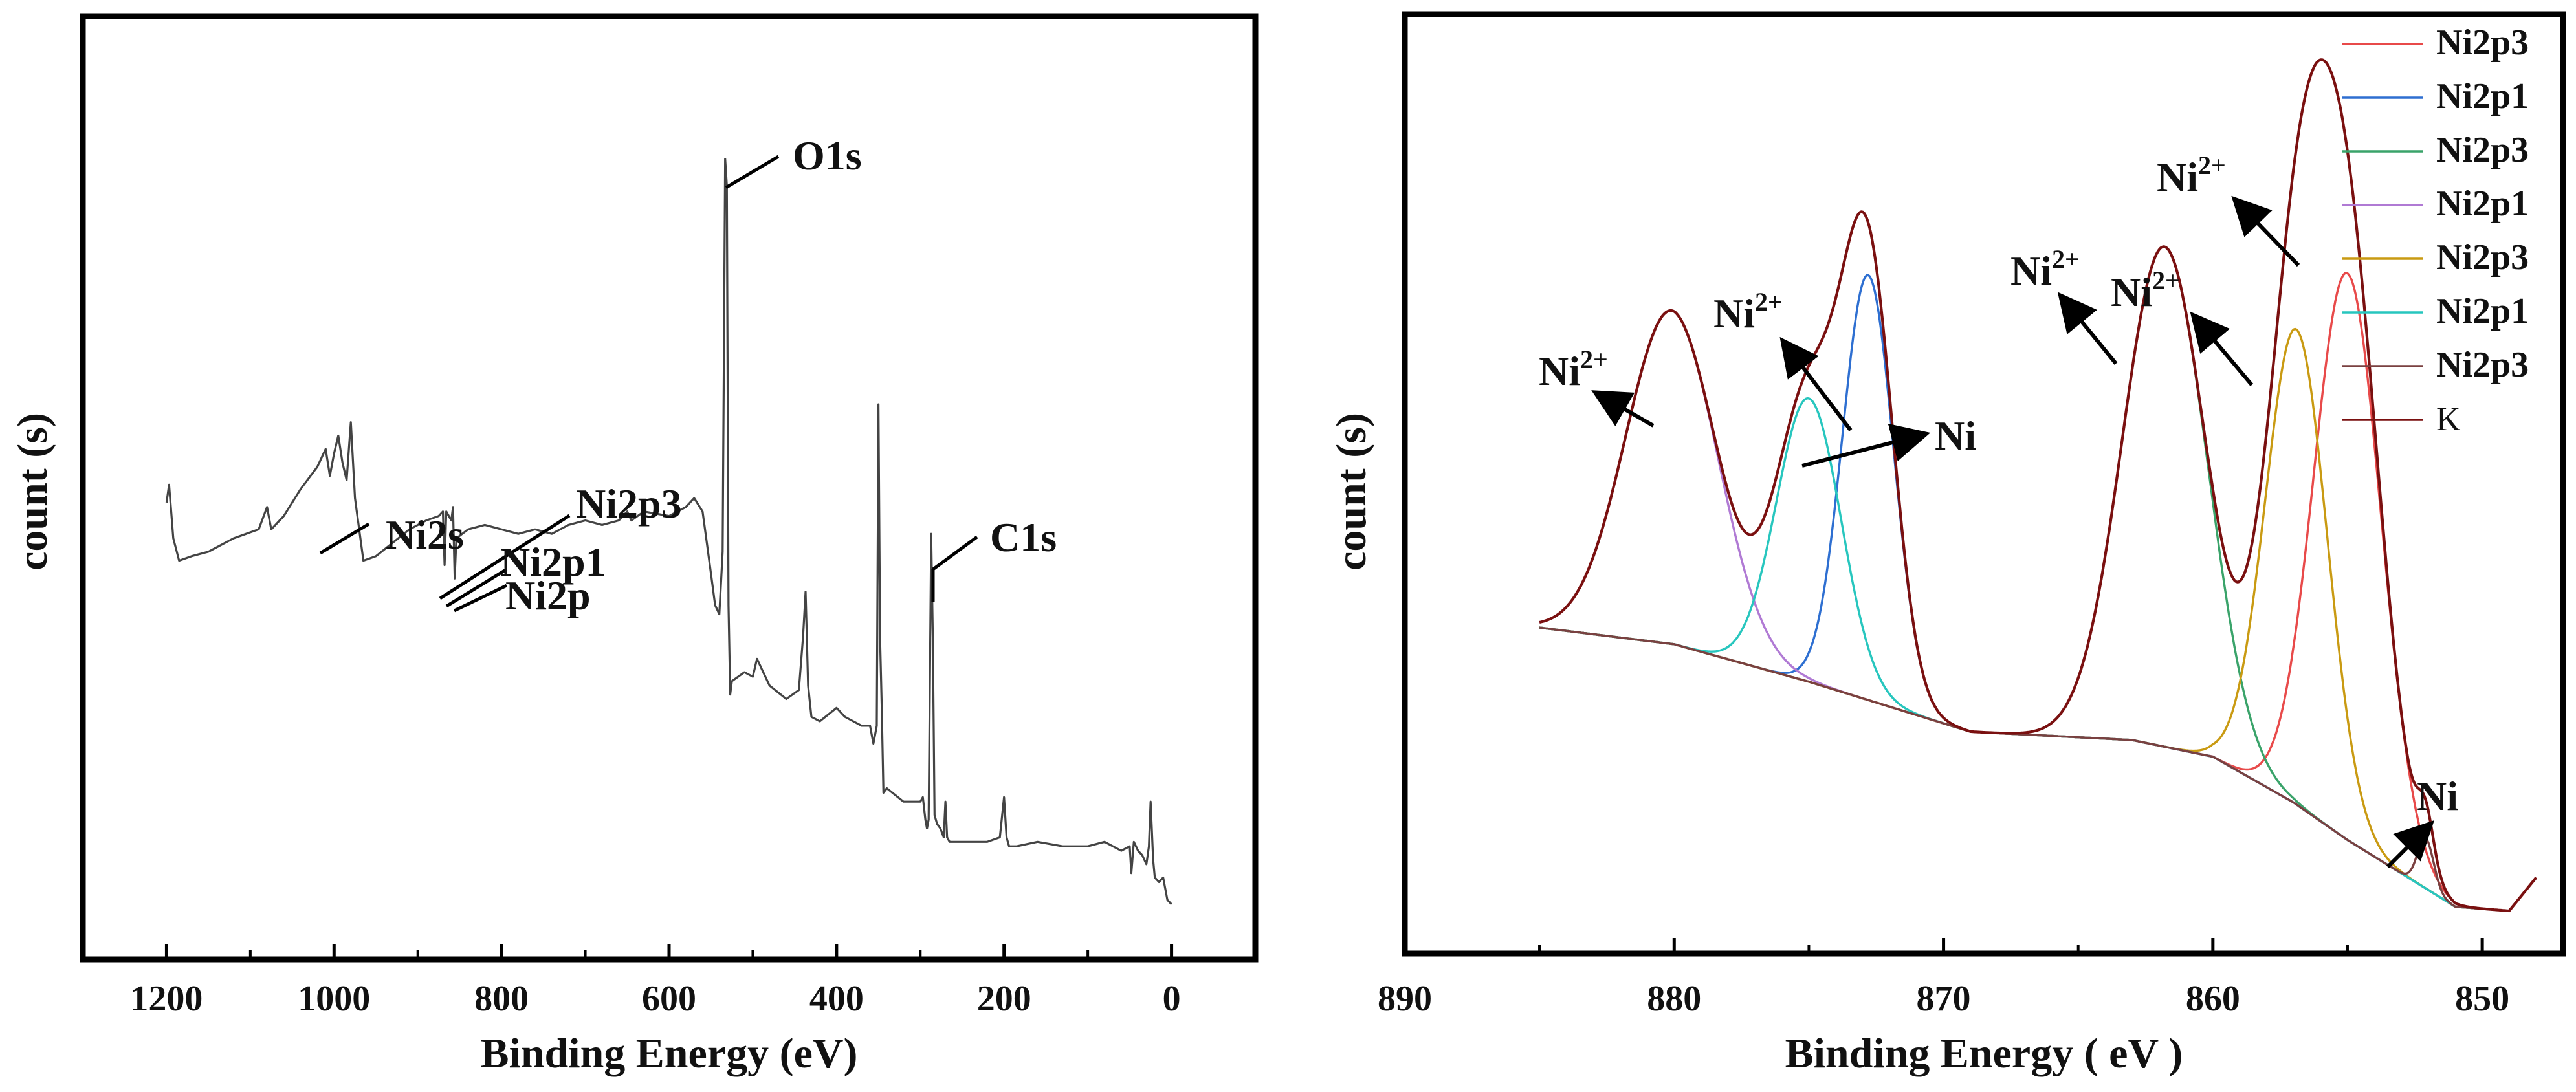  I want to click on survey-tick-label: 600, so click(669, 999).